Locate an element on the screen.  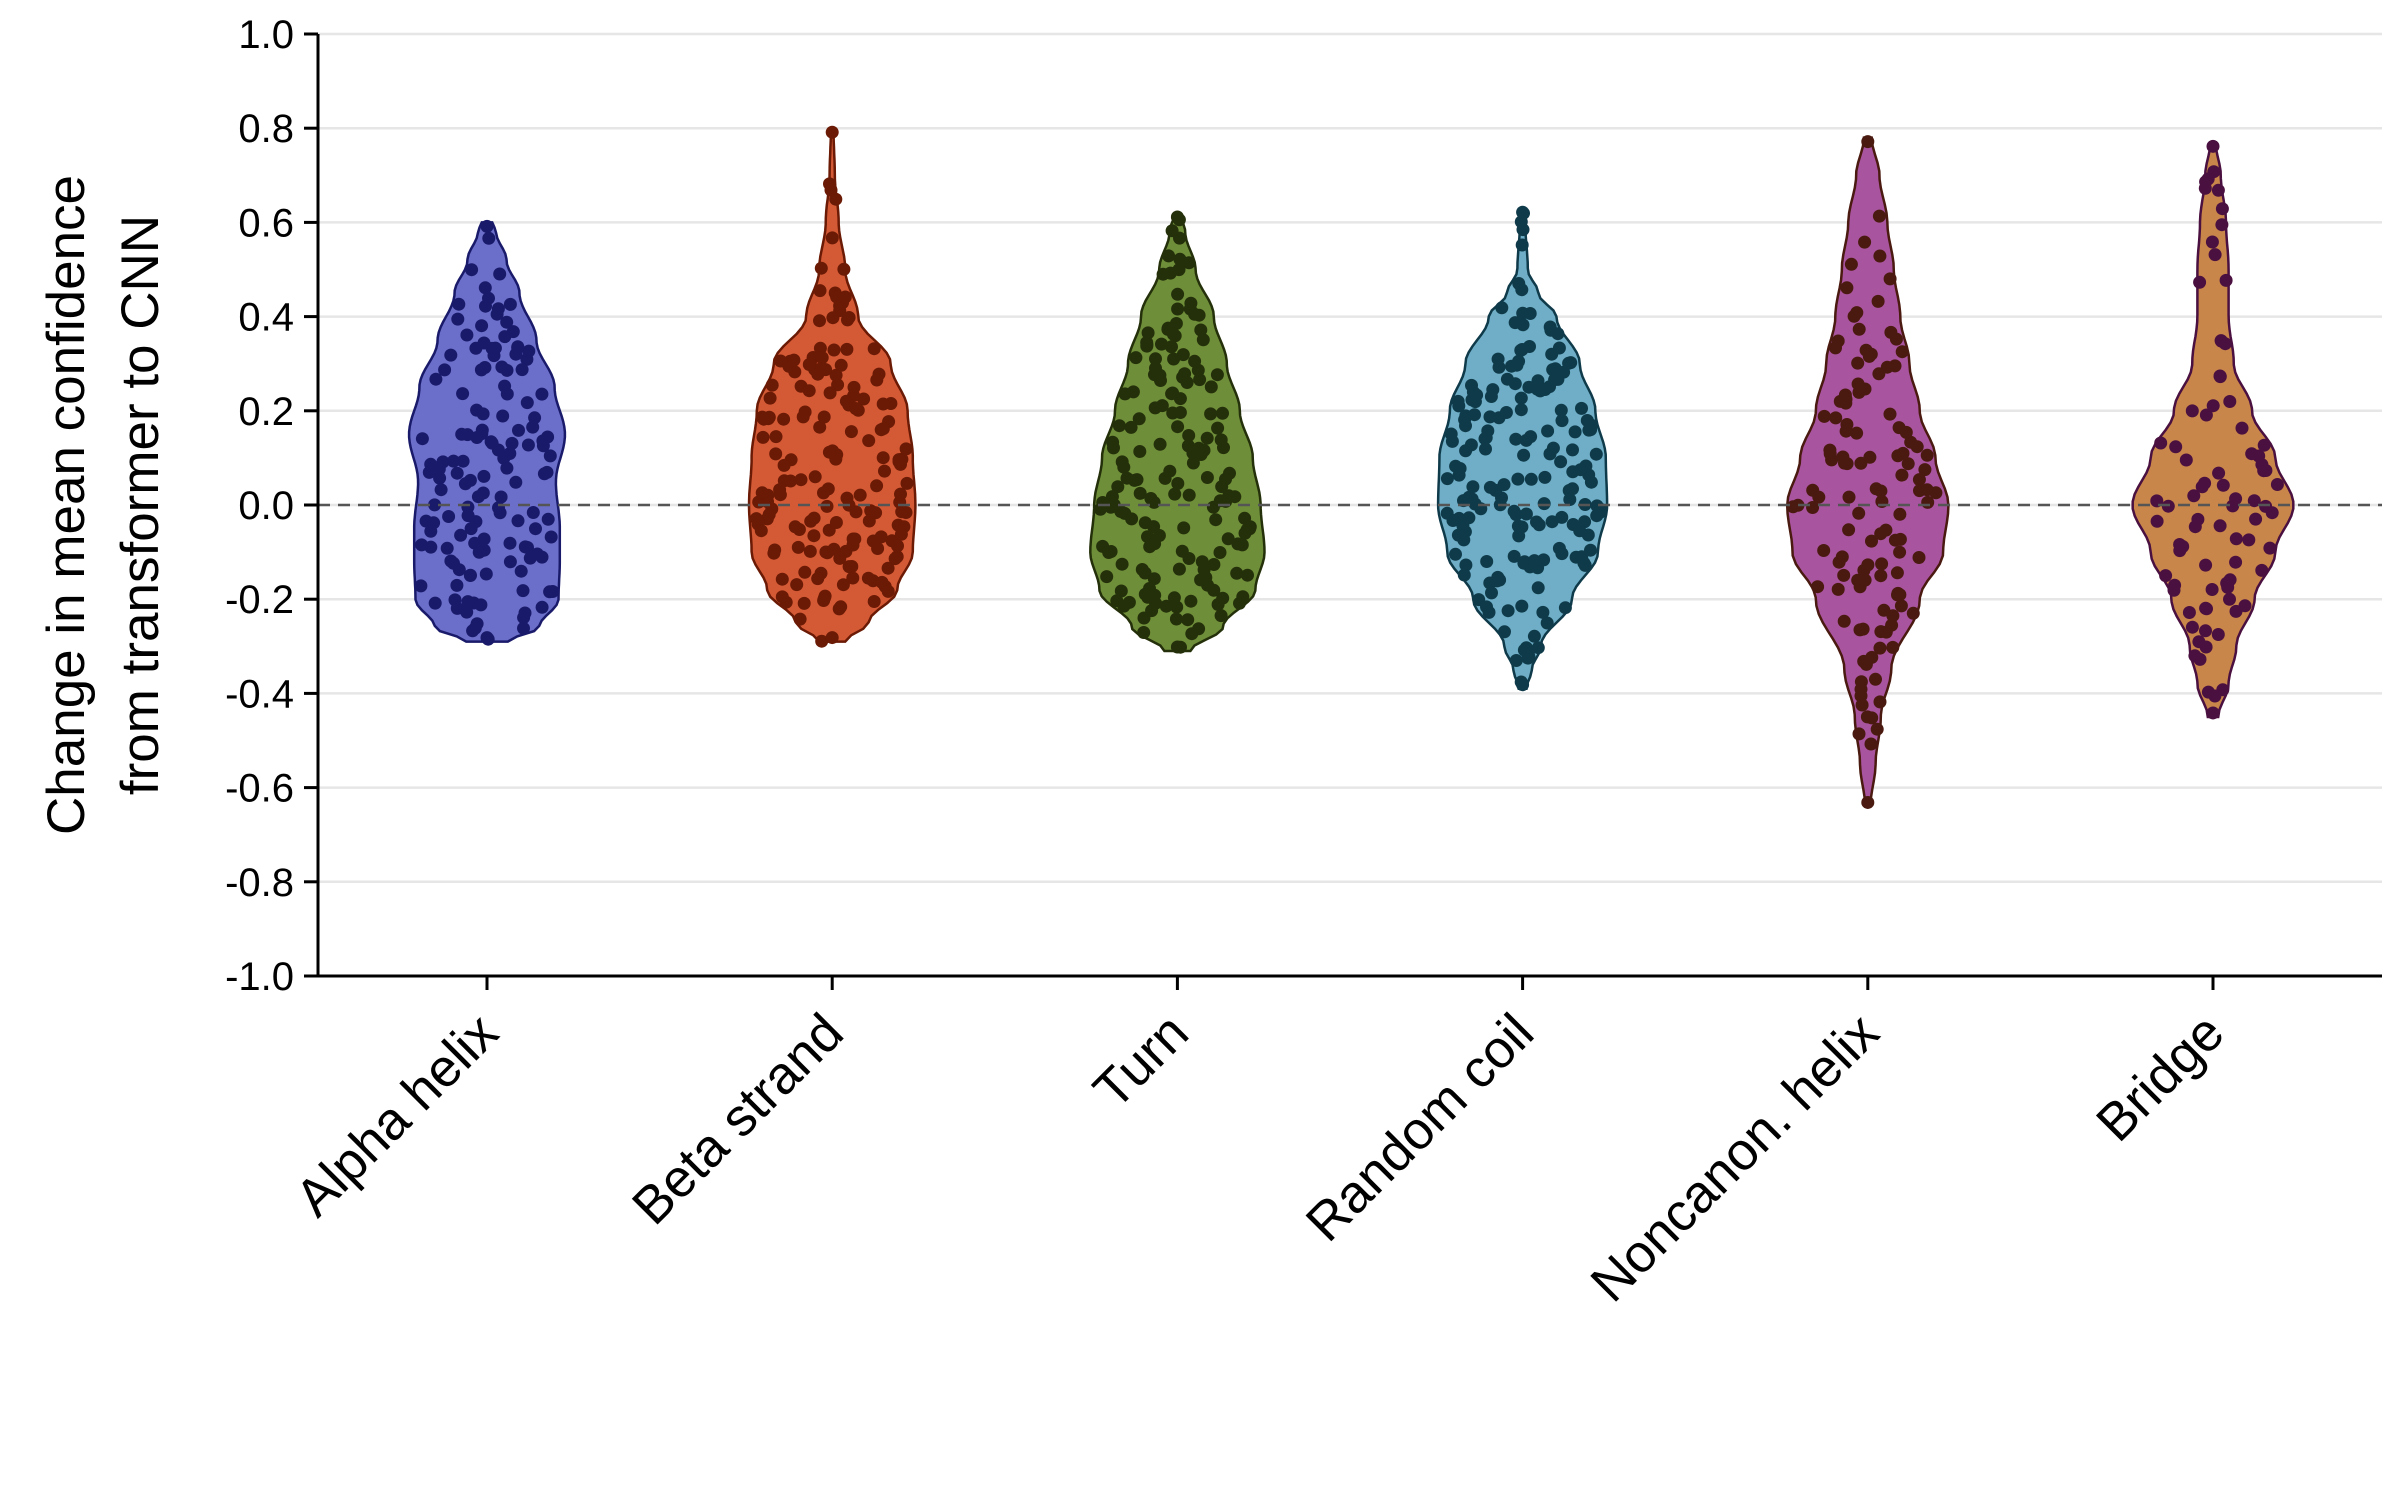
x-category-label: Turn is located at coordinates (1140, 1061).